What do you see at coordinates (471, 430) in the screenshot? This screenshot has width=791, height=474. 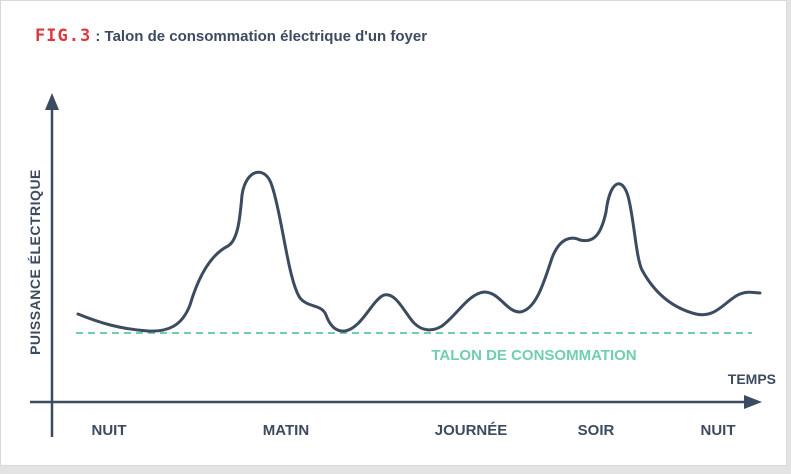 I see `period-label-day: JOURNÉE` at bounding box center [471, 430].